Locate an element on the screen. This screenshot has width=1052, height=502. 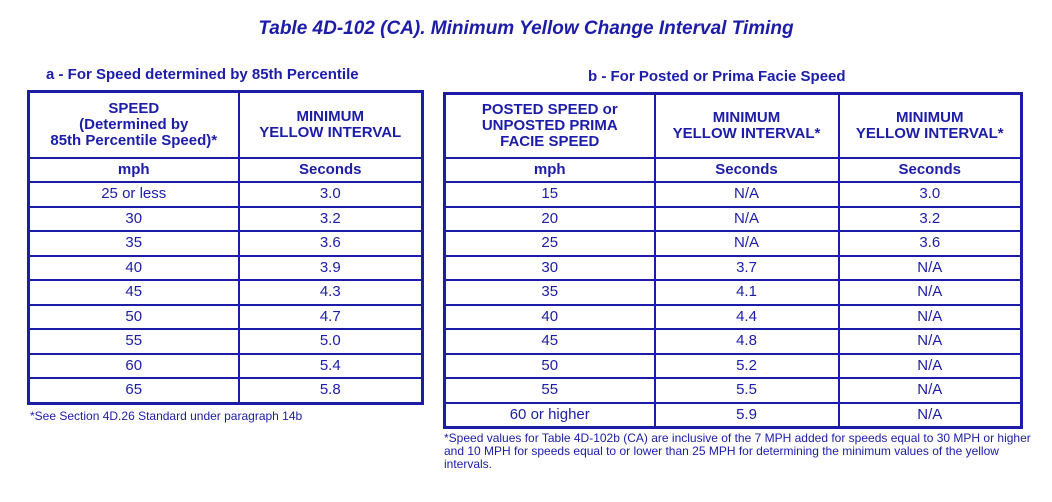
table-b-unit-mph: mph is located at coordinates (549, 170).